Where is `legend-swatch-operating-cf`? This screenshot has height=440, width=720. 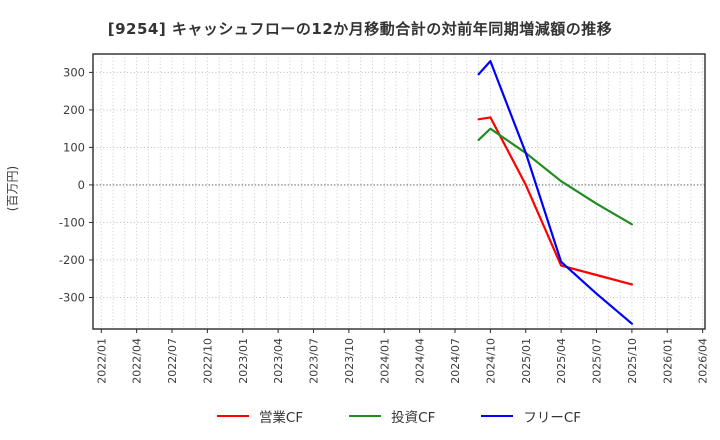 legend-swatch-operating-cf is located at coordinates (232, 416).